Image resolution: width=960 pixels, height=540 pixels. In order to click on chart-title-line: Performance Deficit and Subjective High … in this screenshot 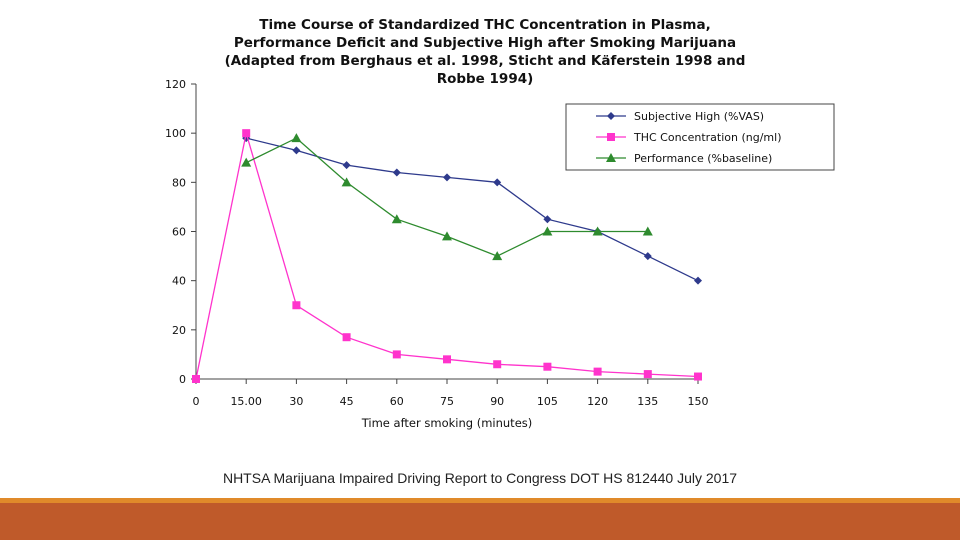, I will do `click(485, 43)`.